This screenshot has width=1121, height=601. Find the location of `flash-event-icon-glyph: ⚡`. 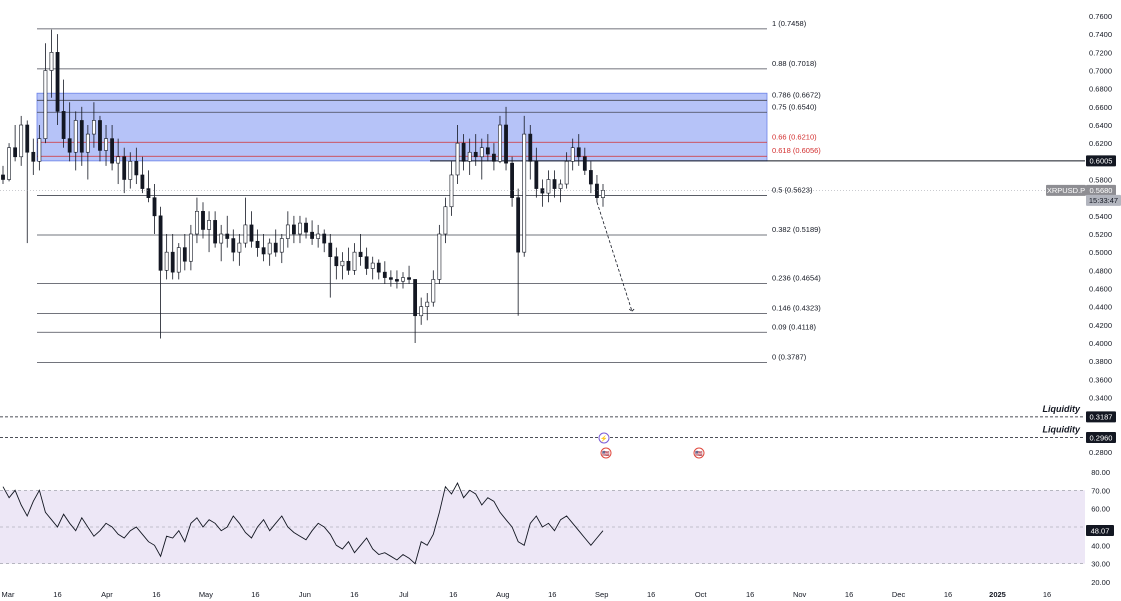

flash-event-icon-glyph: ⚡ is located at coordinates (603, 439).